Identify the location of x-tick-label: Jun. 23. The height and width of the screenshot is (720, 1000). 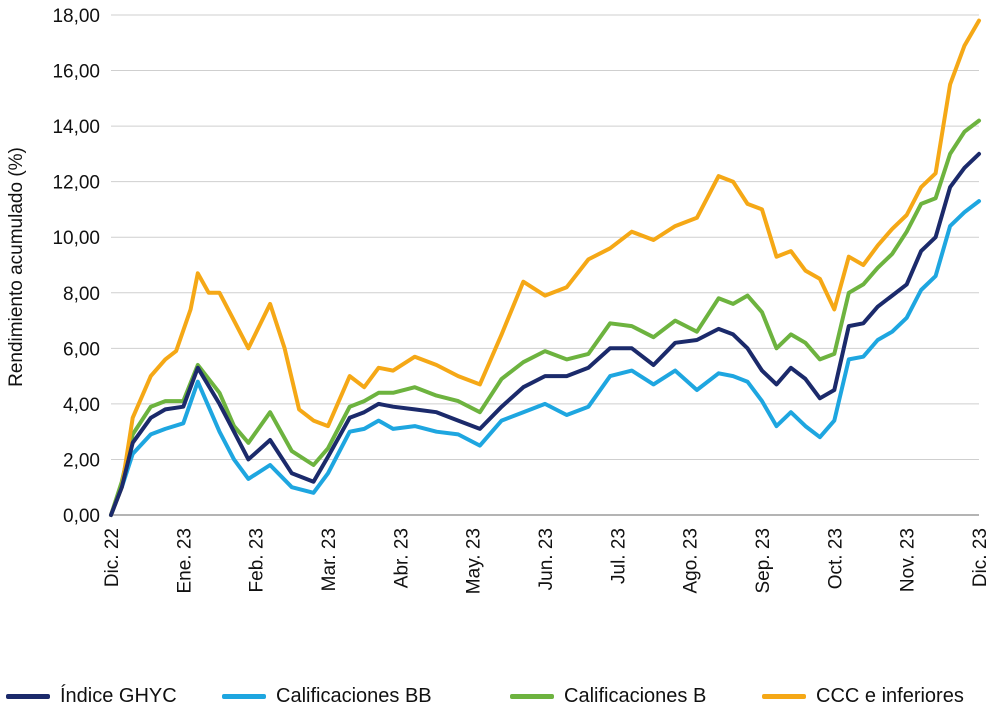
(546, 559).